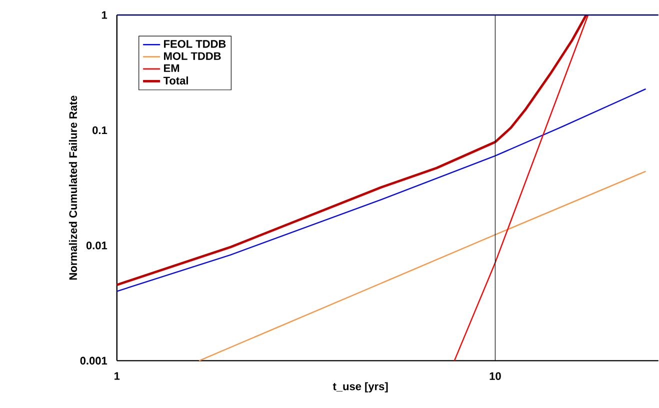 This screenshot has height=408, width=659. Describe the element at coordinates (94, 360) in the screenshot. I see `y-tick-label: 0.001` at that location.